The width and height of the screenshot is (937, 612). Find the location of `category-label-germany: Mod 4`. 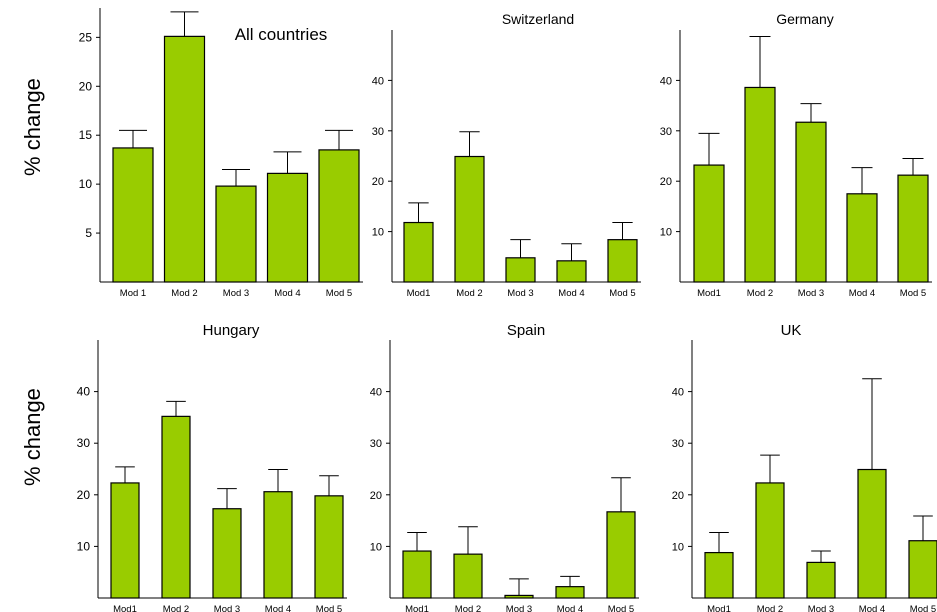

category-label-germany: Mod 4 is located at coordinates (862, 293).